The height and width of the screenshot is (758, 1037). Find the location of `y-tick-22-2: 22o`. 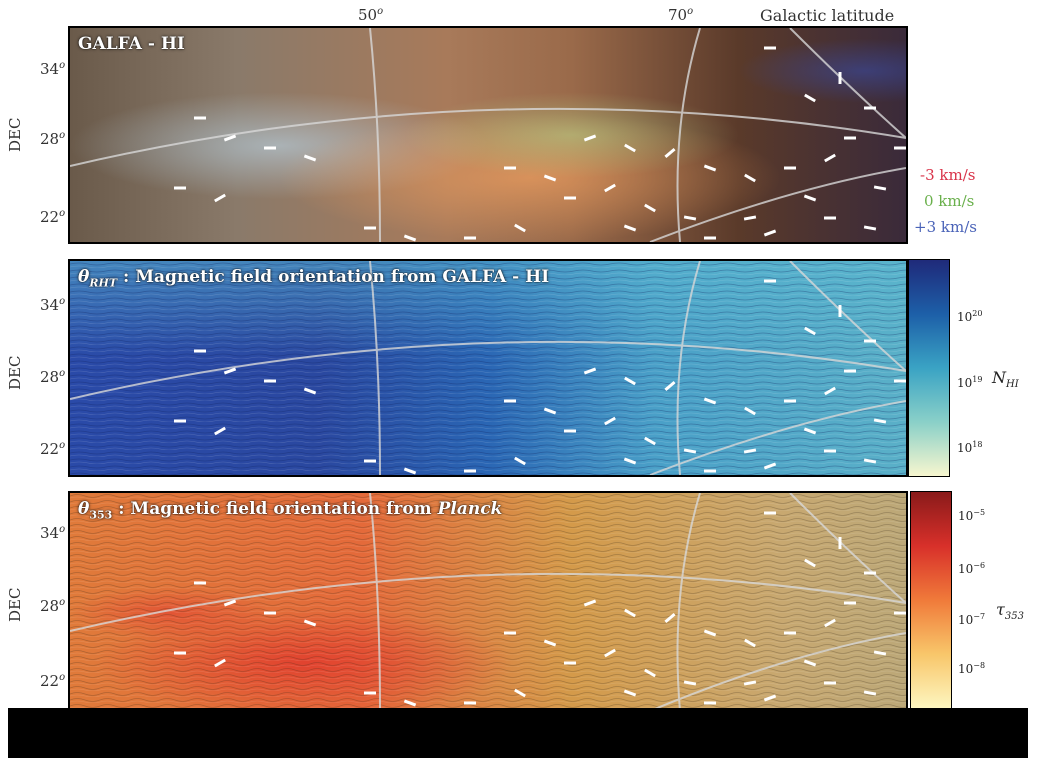

y-tick-22-2: 22o is located at coordinates (53, 449).